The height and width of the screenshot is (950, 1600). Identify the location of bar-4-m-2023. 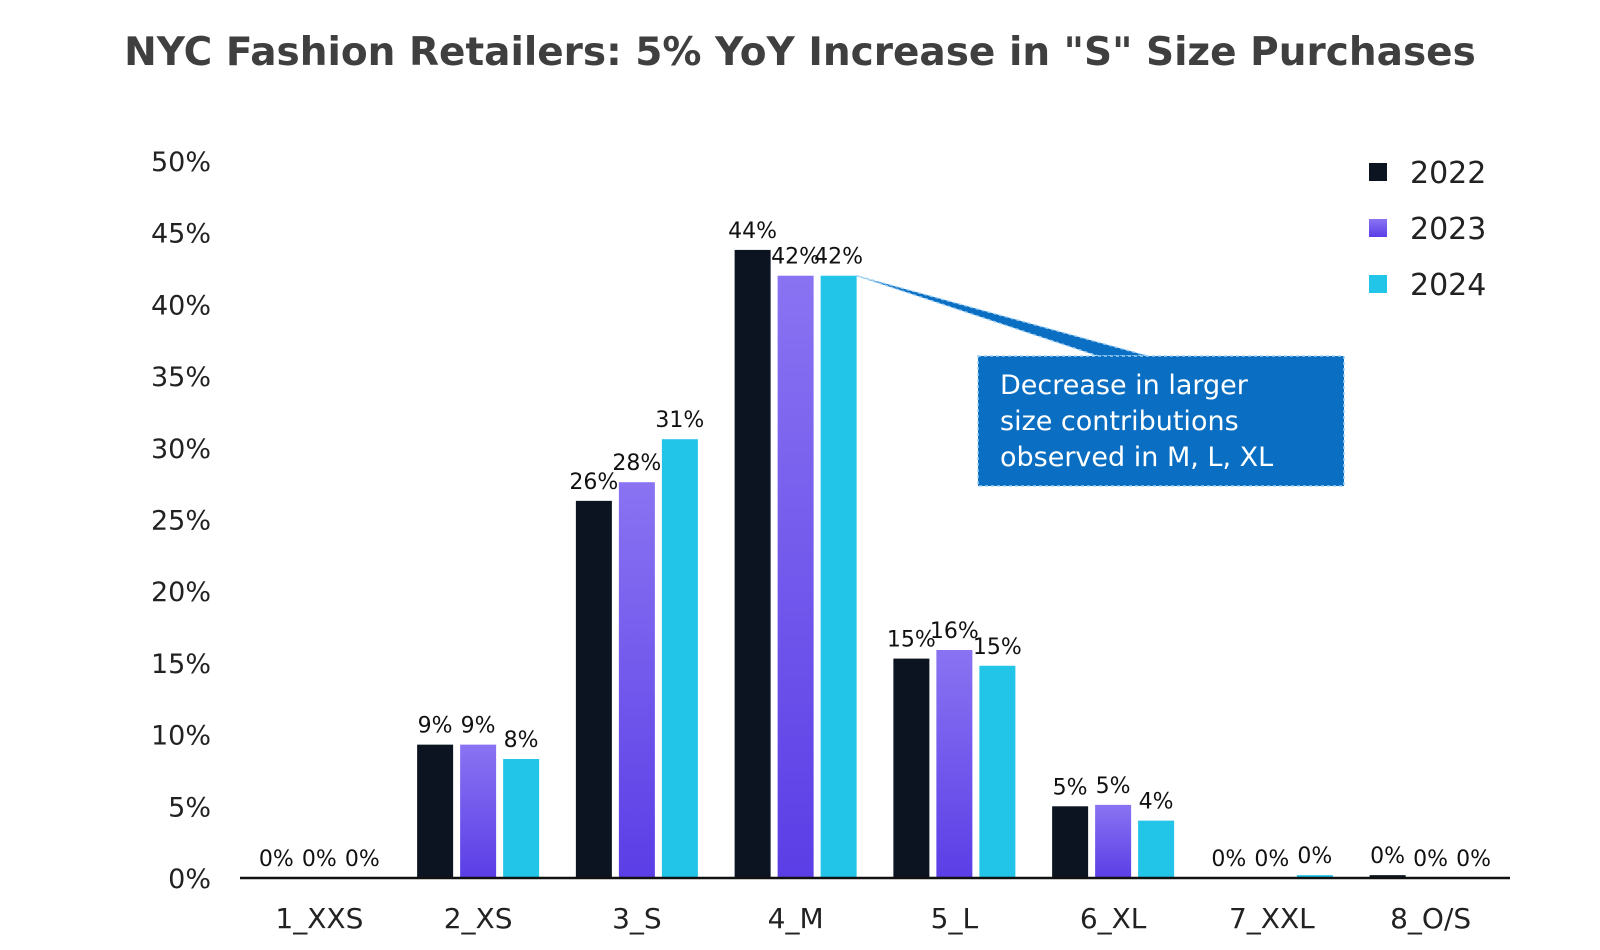
(795, 577).